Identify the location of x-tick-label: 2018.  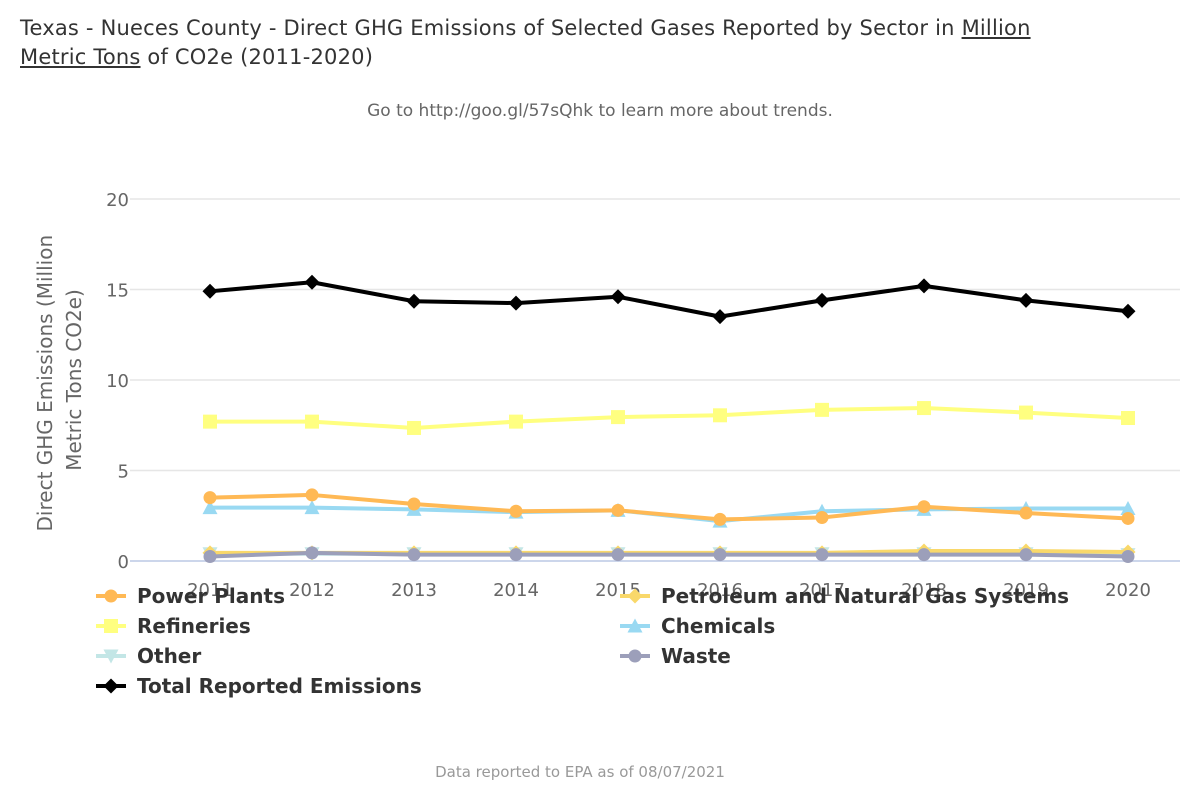
(924, 590).